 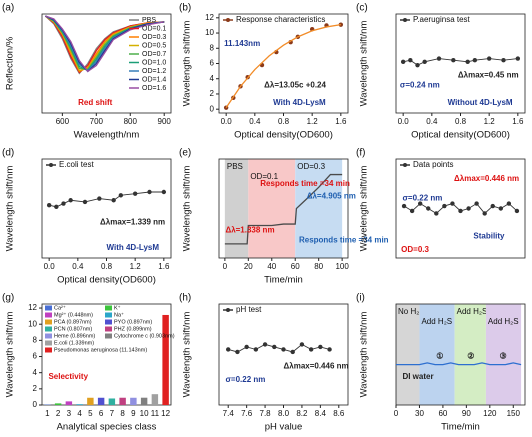 I want to click on annotation: Δλ=4.905 nm, so click(x=331, y=196).